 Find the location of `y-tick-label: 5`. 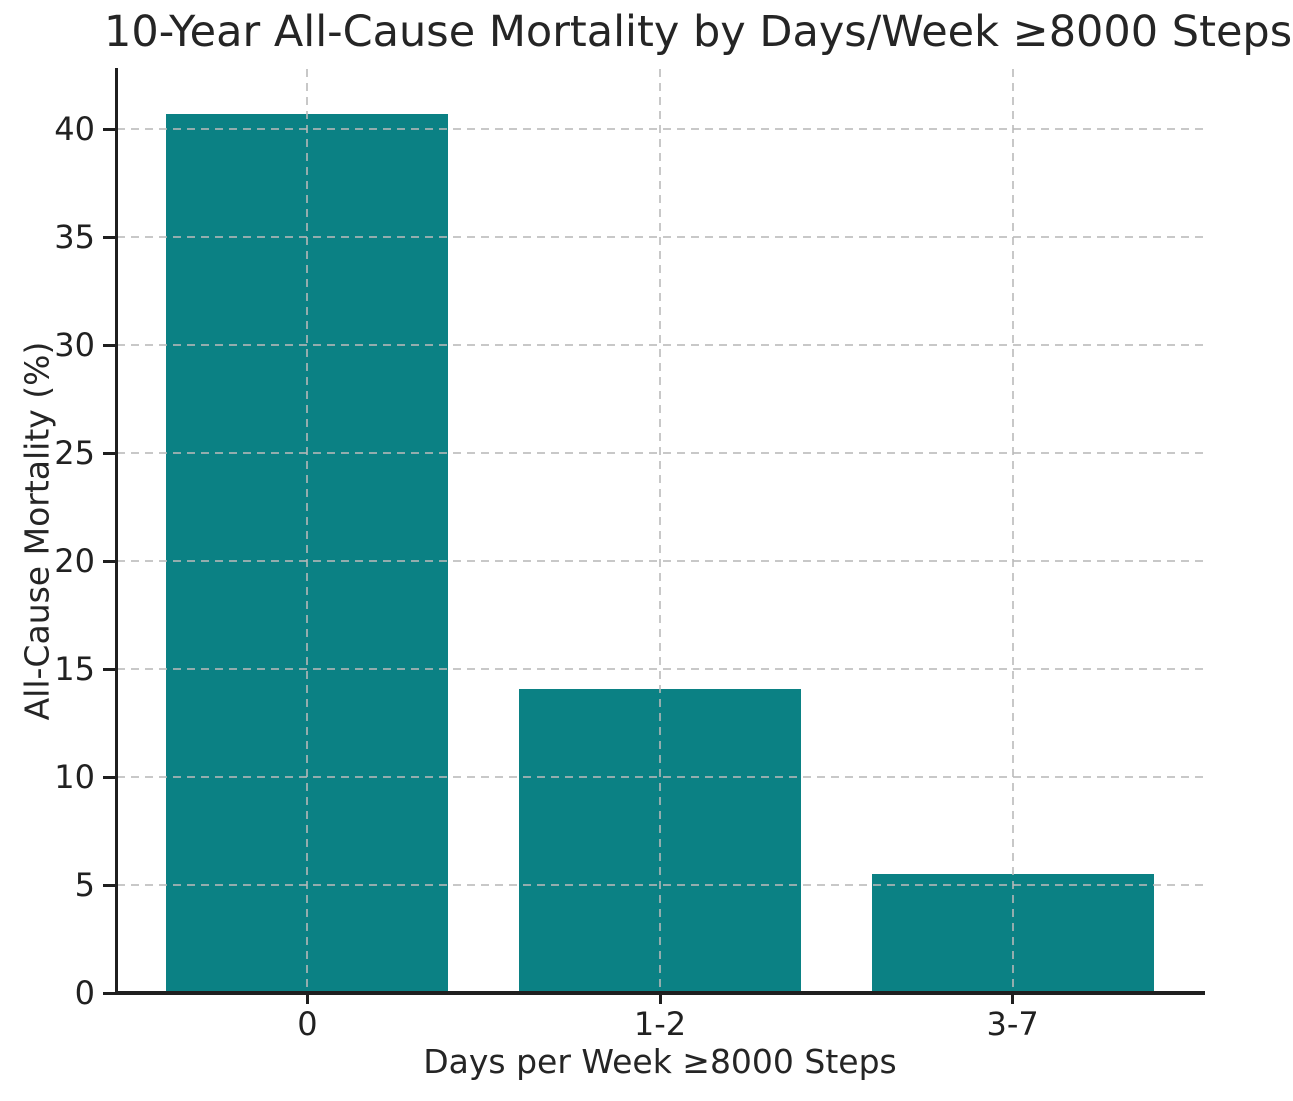

y-tick-label: 5 is located at coordinates (84, 885).